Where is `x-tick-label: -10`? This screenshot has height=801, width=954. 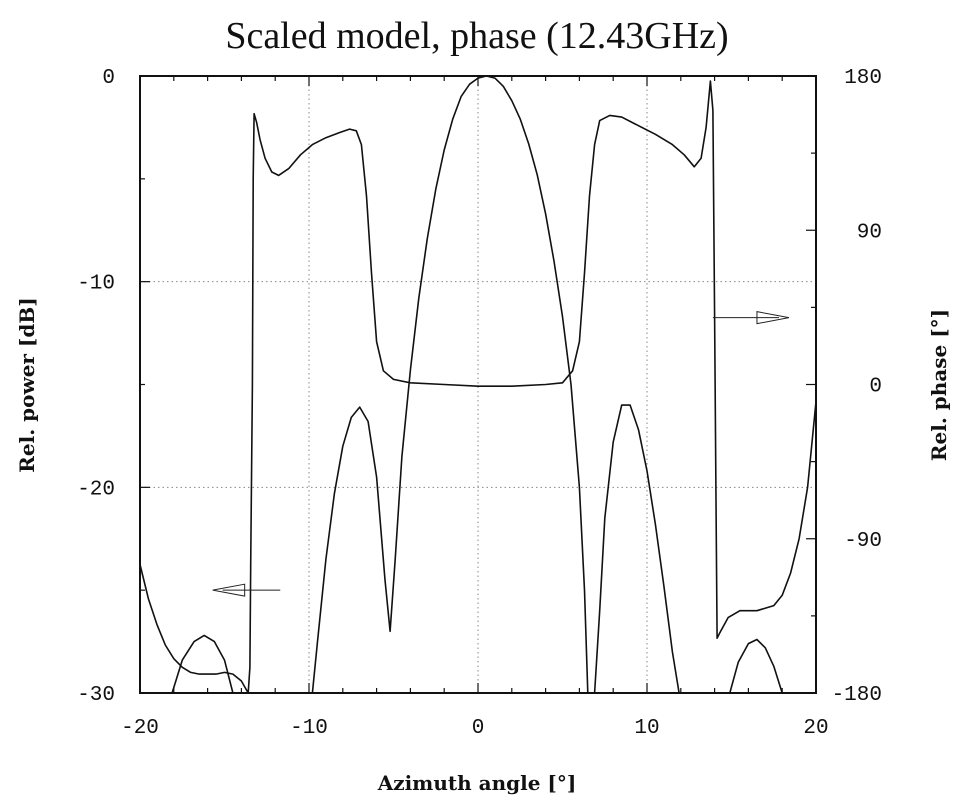
x-tick-label: -10 is located at coordinates (309, 728).